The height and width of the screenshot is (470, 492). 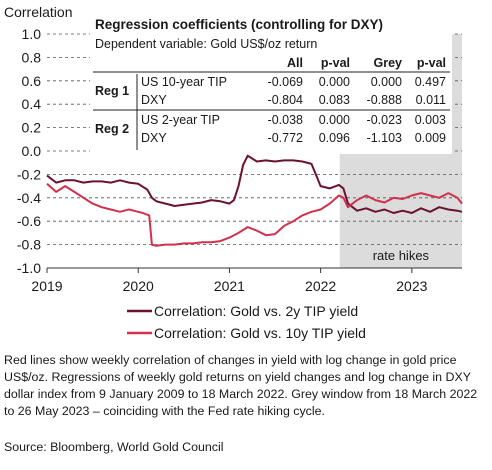 What do you see at coordinates (388, 63) in the screenshot?
I see `table-header-cell: Grey` at bounding box center [388, 63].